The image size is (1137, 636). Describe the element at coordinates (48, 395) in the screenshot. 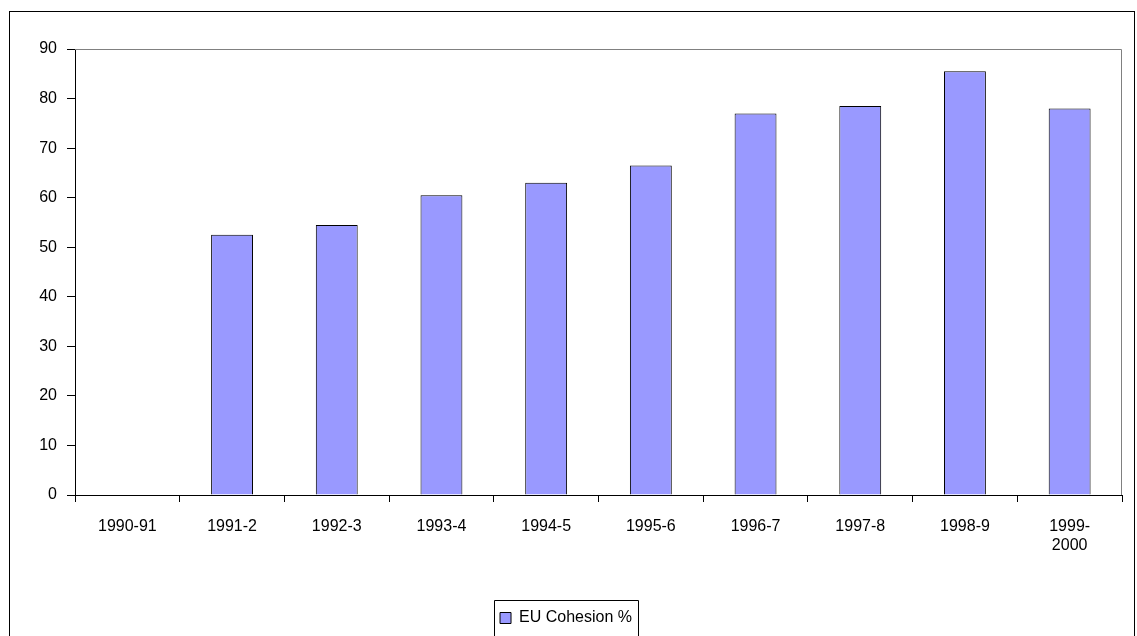

I see `y-tick-label: 20` at that location.